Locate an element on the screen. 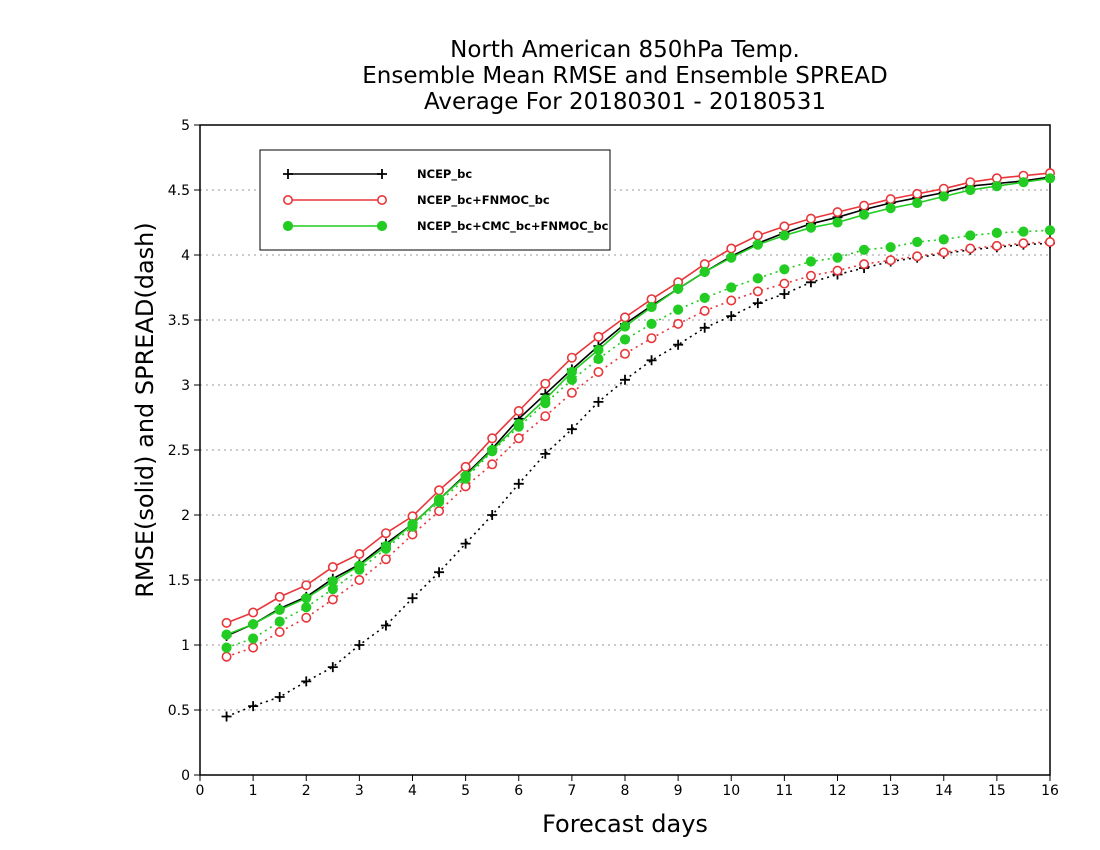 This screenshot has height=850, width=1100. y-tick-label: 0 is located at coordinates (185, 776).